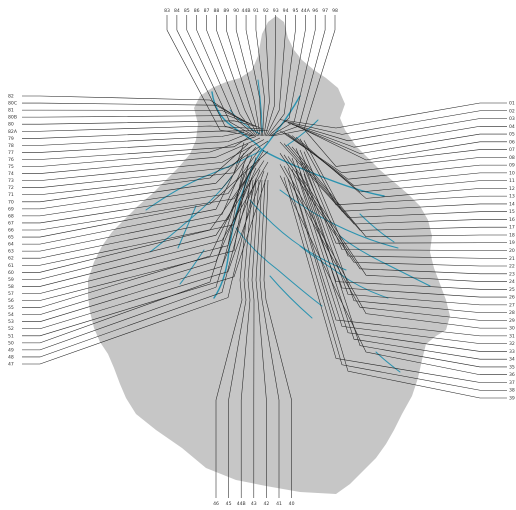  I want to click on label-left-59: 59, so click(11, 280).